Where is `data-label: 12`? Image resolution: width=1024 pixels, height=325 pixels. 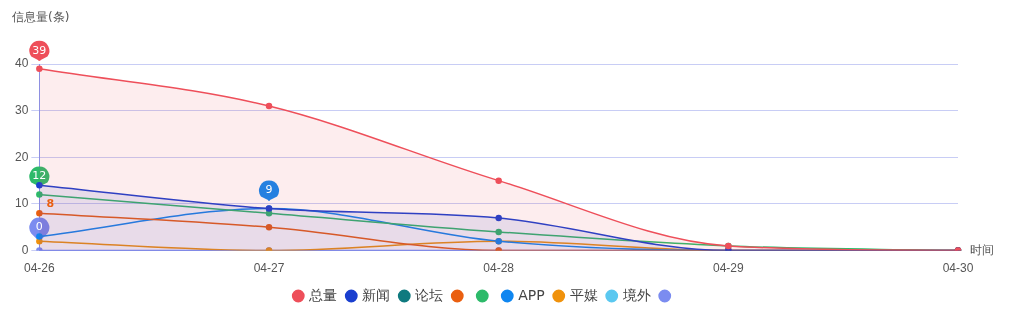 data-label: 12 is located at coordinates (39, 176).